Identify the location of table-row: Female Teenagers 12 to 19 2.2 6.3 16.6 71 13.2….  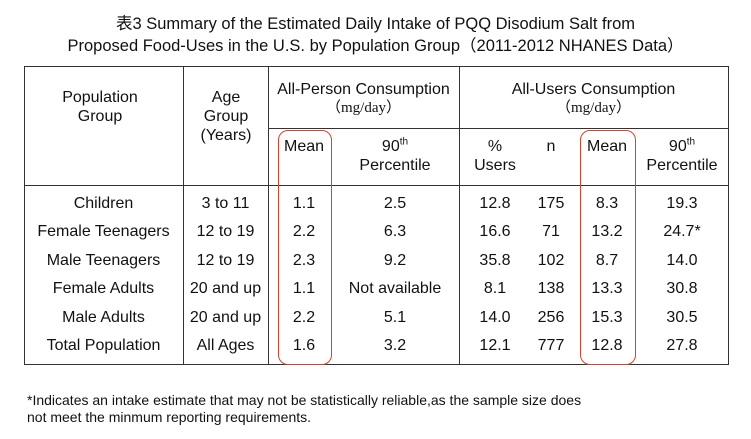
(375, 232).